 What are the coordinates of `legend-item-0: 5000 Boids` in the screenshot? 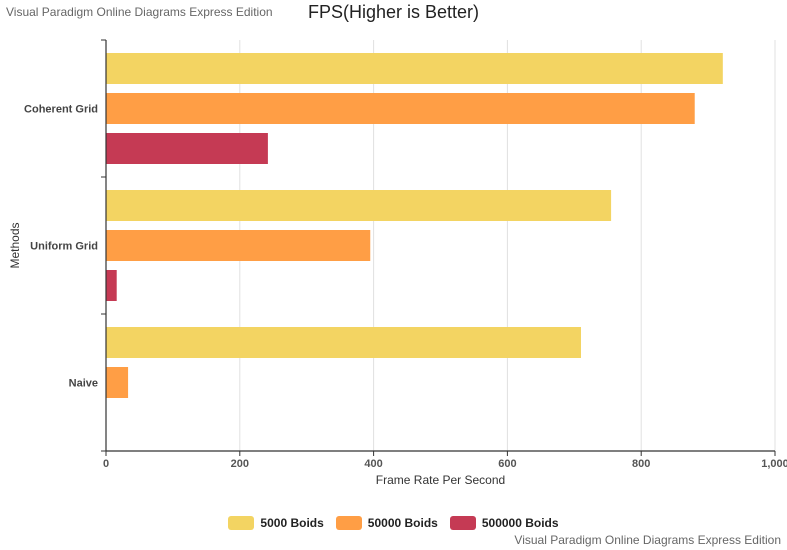 It's located at (276, 523).